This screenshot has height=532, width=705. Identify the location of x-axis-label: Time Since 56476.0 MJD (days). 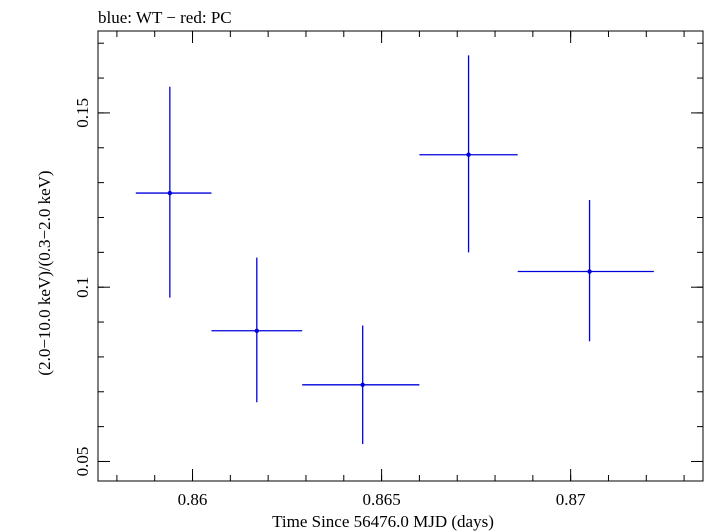
(383, 521).